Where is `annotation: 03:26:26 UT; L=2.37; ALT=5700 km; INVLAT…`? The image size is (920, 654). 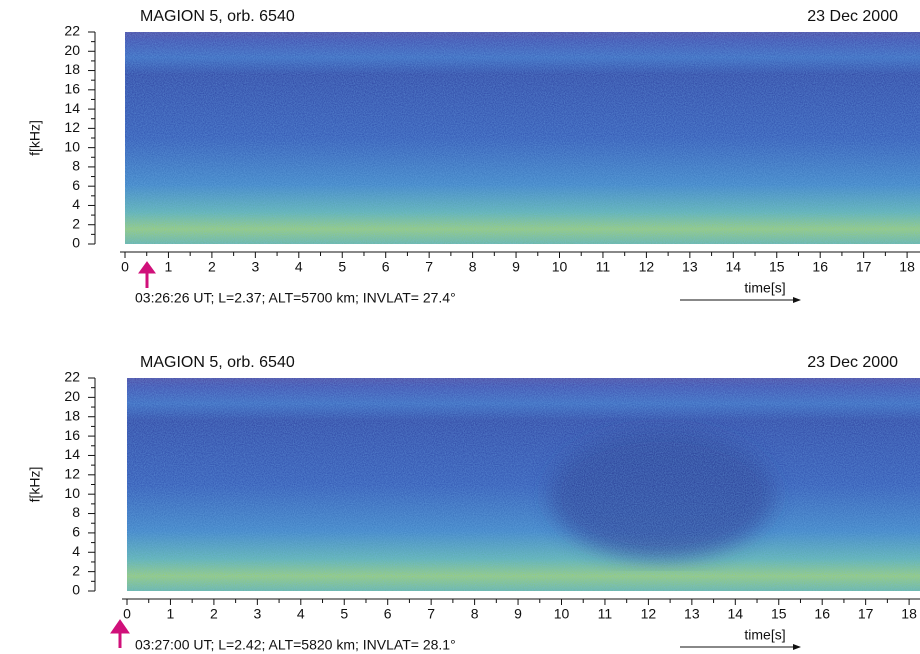
annotation: 03:26:26 UT; L=2.37; ALT=5700 km; INVLAT… is located at coordinates (295, 298).